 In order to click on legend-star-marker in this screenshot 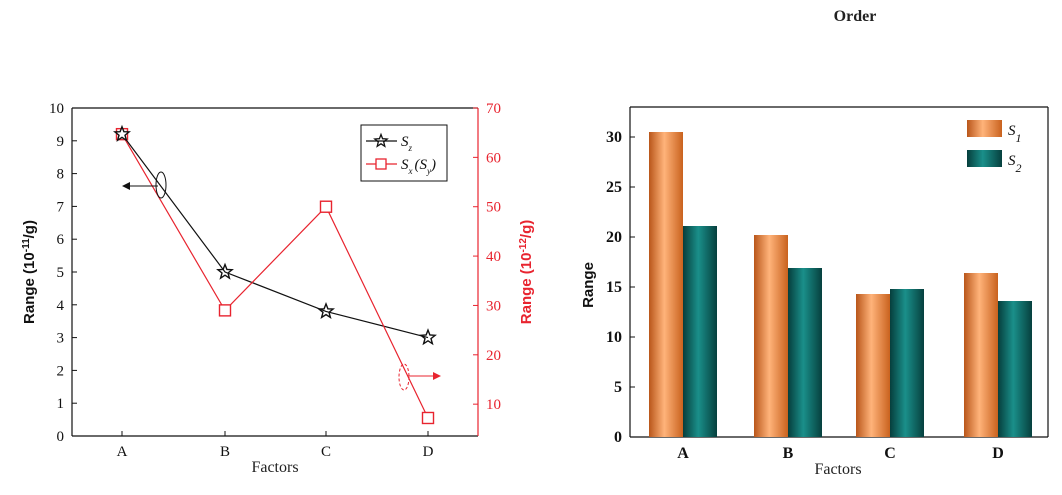, I will do `click(381, 140)`.